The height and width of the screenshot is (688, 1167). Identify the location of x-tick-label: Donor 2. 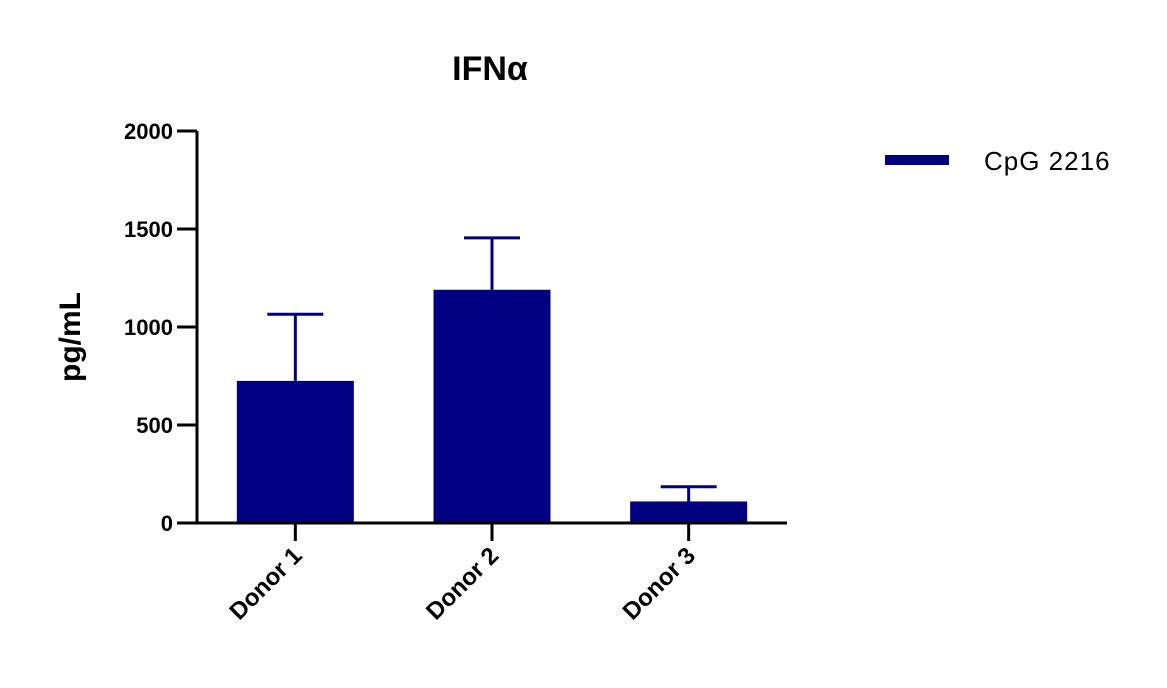
(462, 583).